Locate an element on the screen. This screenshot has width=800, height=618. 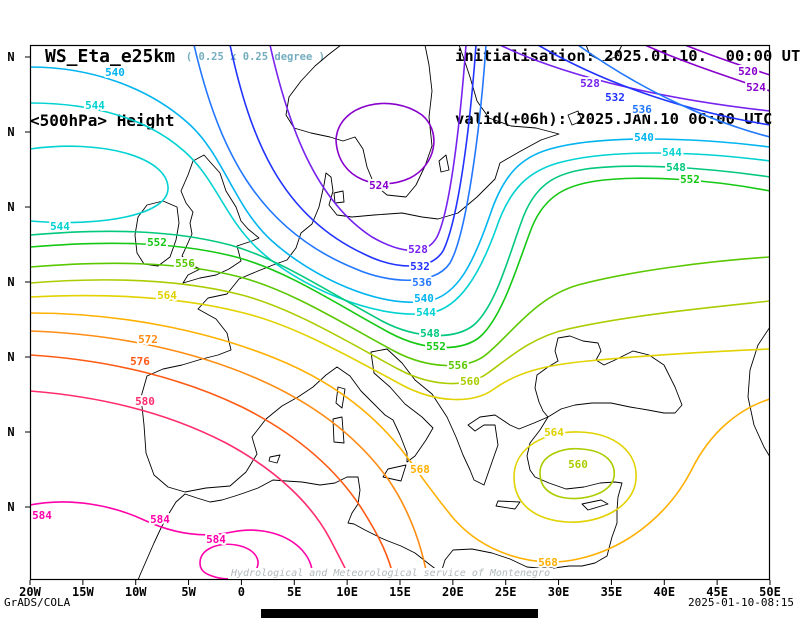
x-tick-label: 5W is located at coordinates (188, 592).